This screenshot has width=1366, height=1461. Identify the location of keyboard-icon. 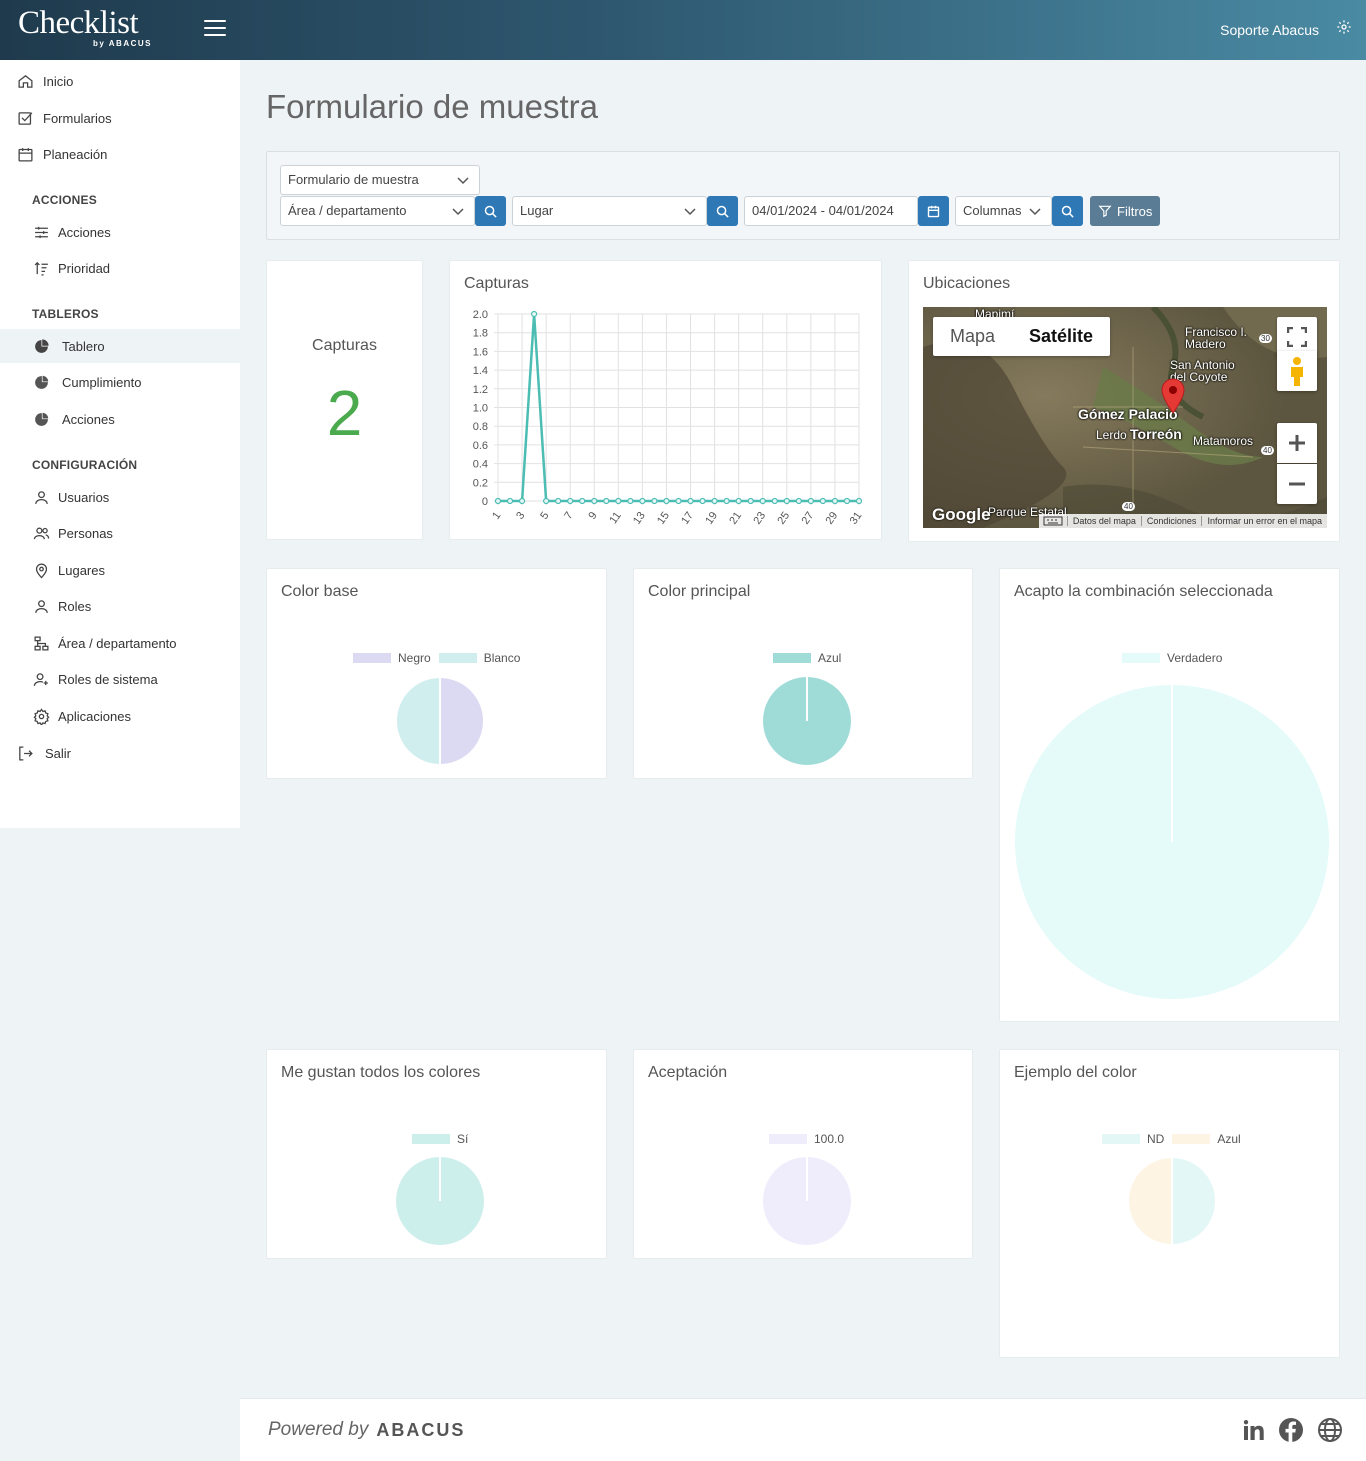
(1053, 521).